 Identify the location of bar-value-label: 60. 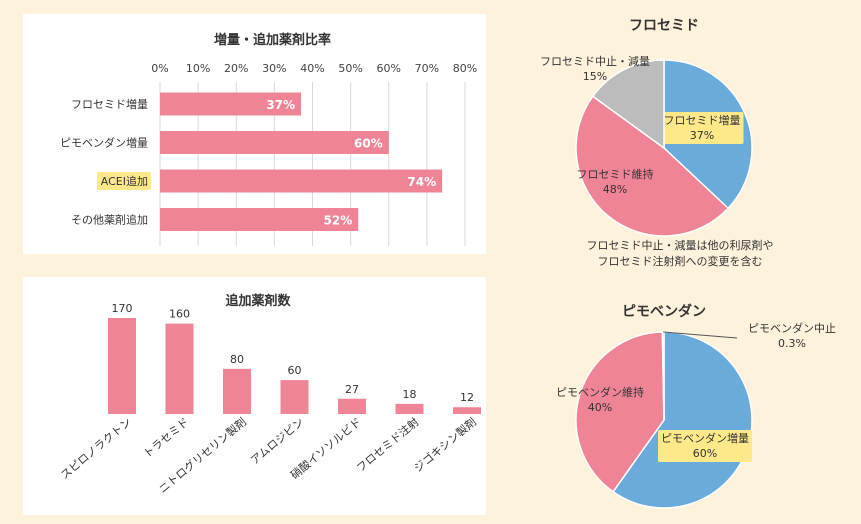
(295, 370).